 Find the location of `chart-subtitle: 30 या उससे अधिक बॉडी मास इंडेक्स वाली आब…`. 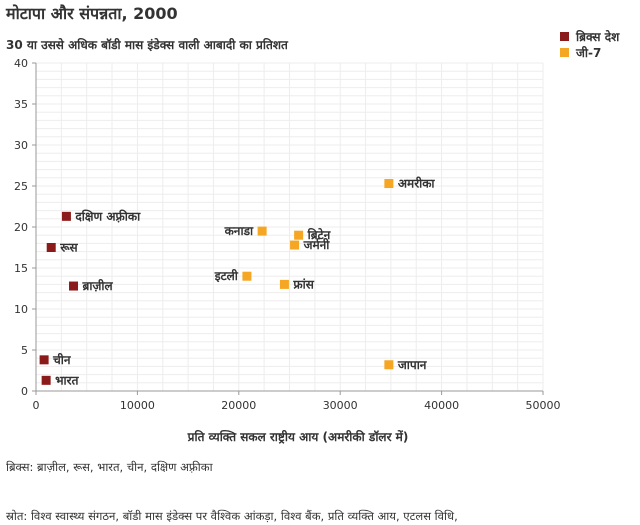

chart-subtitle: 30 या उससे अधिक बॉडी मास इंडेक्स वाली आब… is located at coordinates (147, 45).